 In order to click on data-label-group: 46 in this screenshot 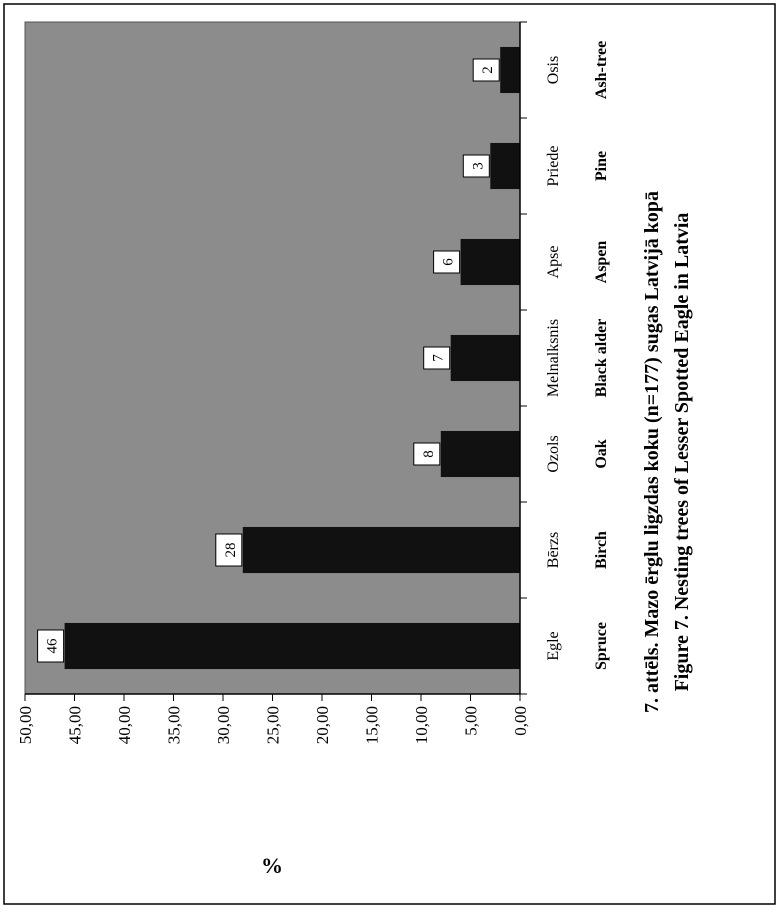, I will do `click(53, 646)`.